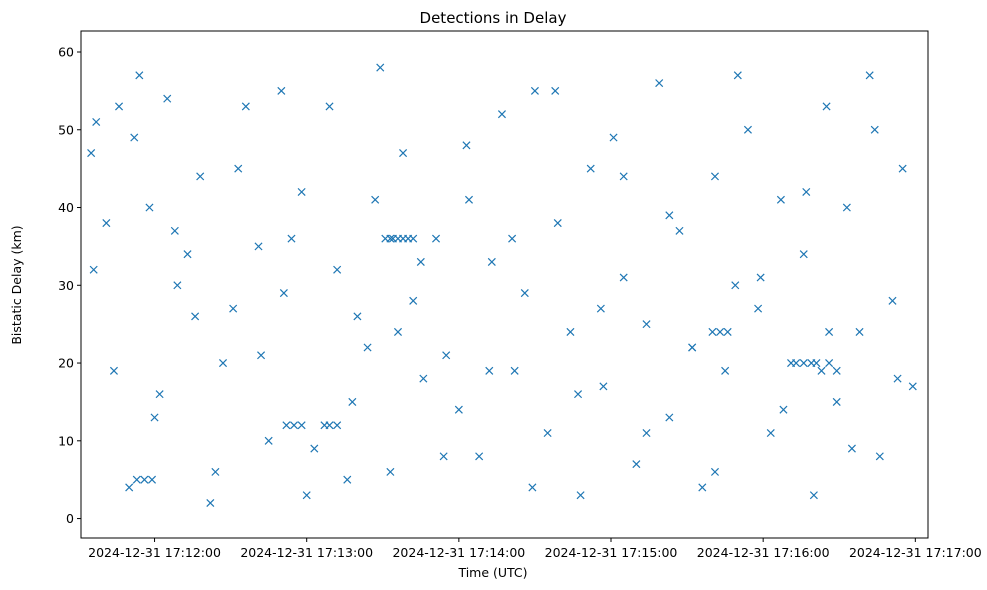 The height and width of the screenshot is (590, 987). What do you see at coordinates (915, 552) in the screenshot?
I see `x-tick-label: 2024-12-31 17:17:00` at bounding box center [915, 552].